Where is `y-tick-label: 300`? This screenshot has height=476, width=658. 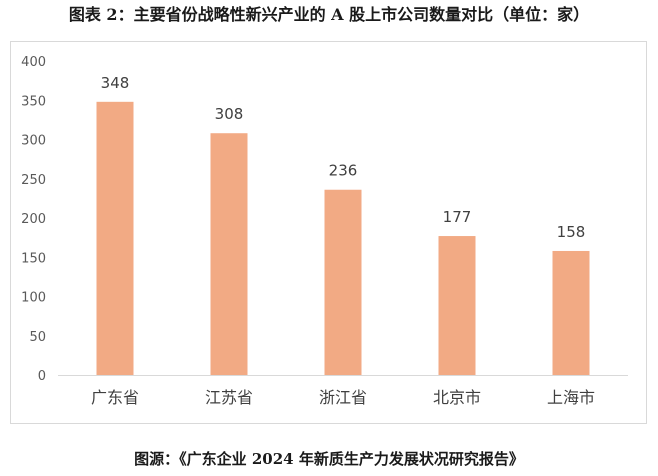
y-tick-label: 300 is located at coordinates (33, 141).